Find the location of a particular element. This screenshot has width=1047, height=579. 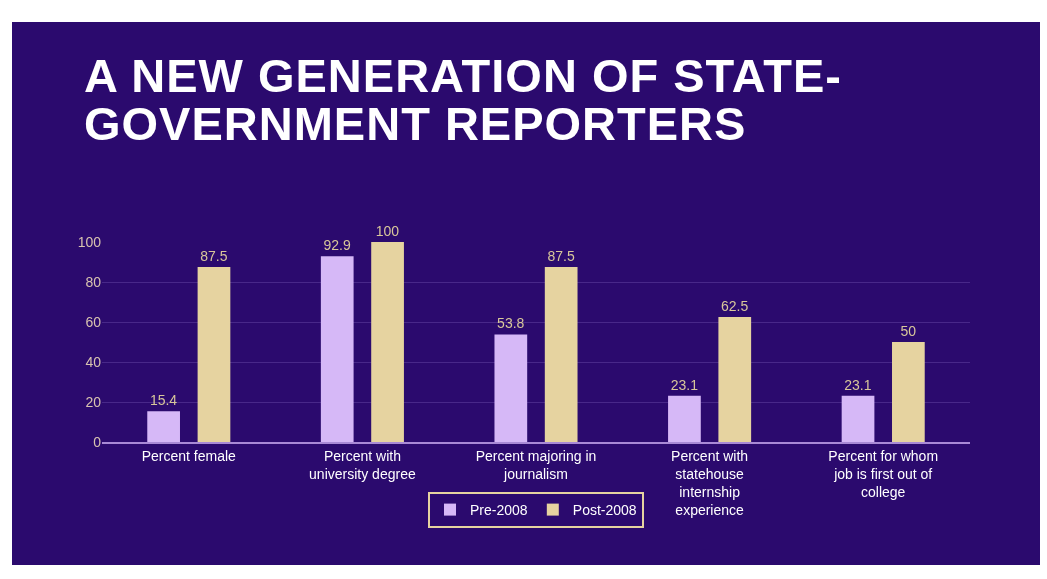

y-tick-label: 80 is located at coordinates (93, 281).